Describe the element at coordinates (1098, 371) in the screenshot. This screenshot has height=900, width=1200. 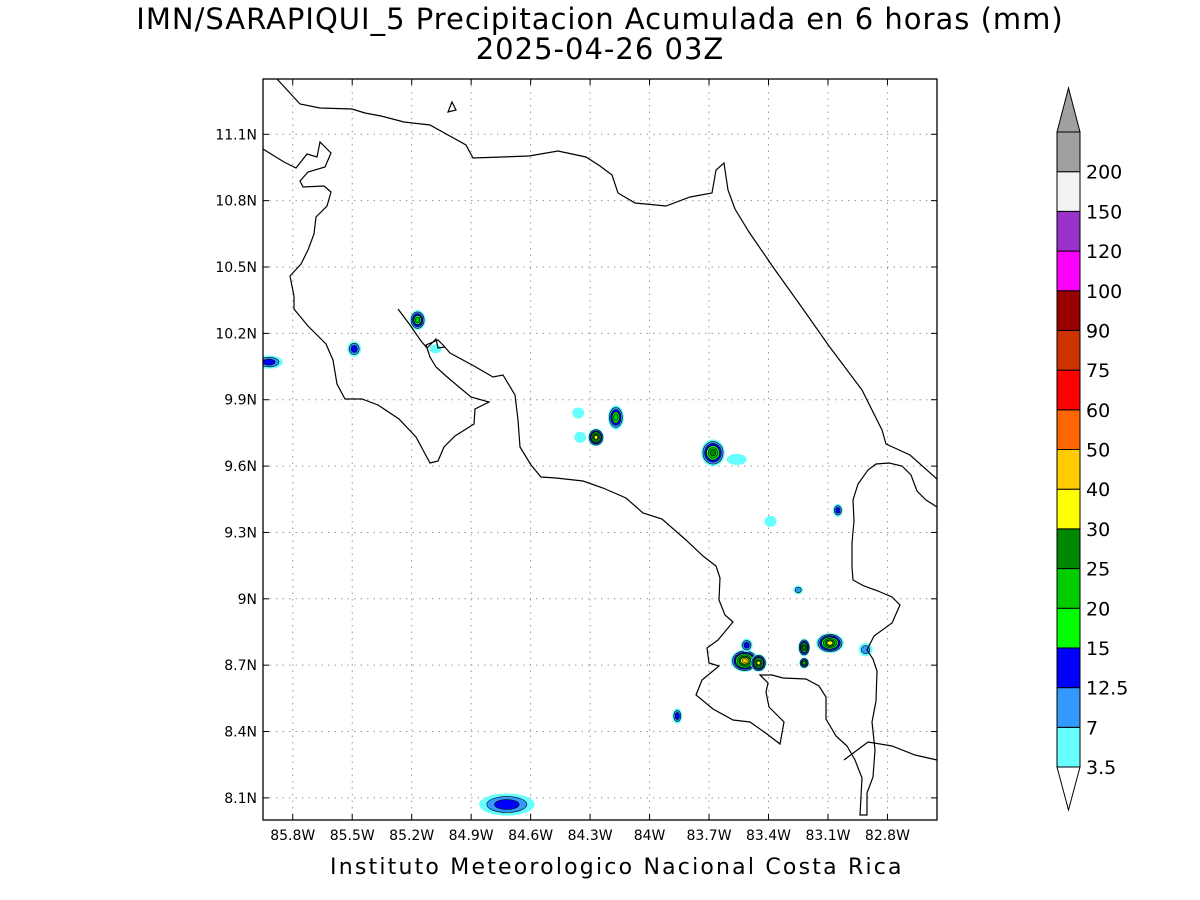
I see `colorbar-label: 75` at that location.